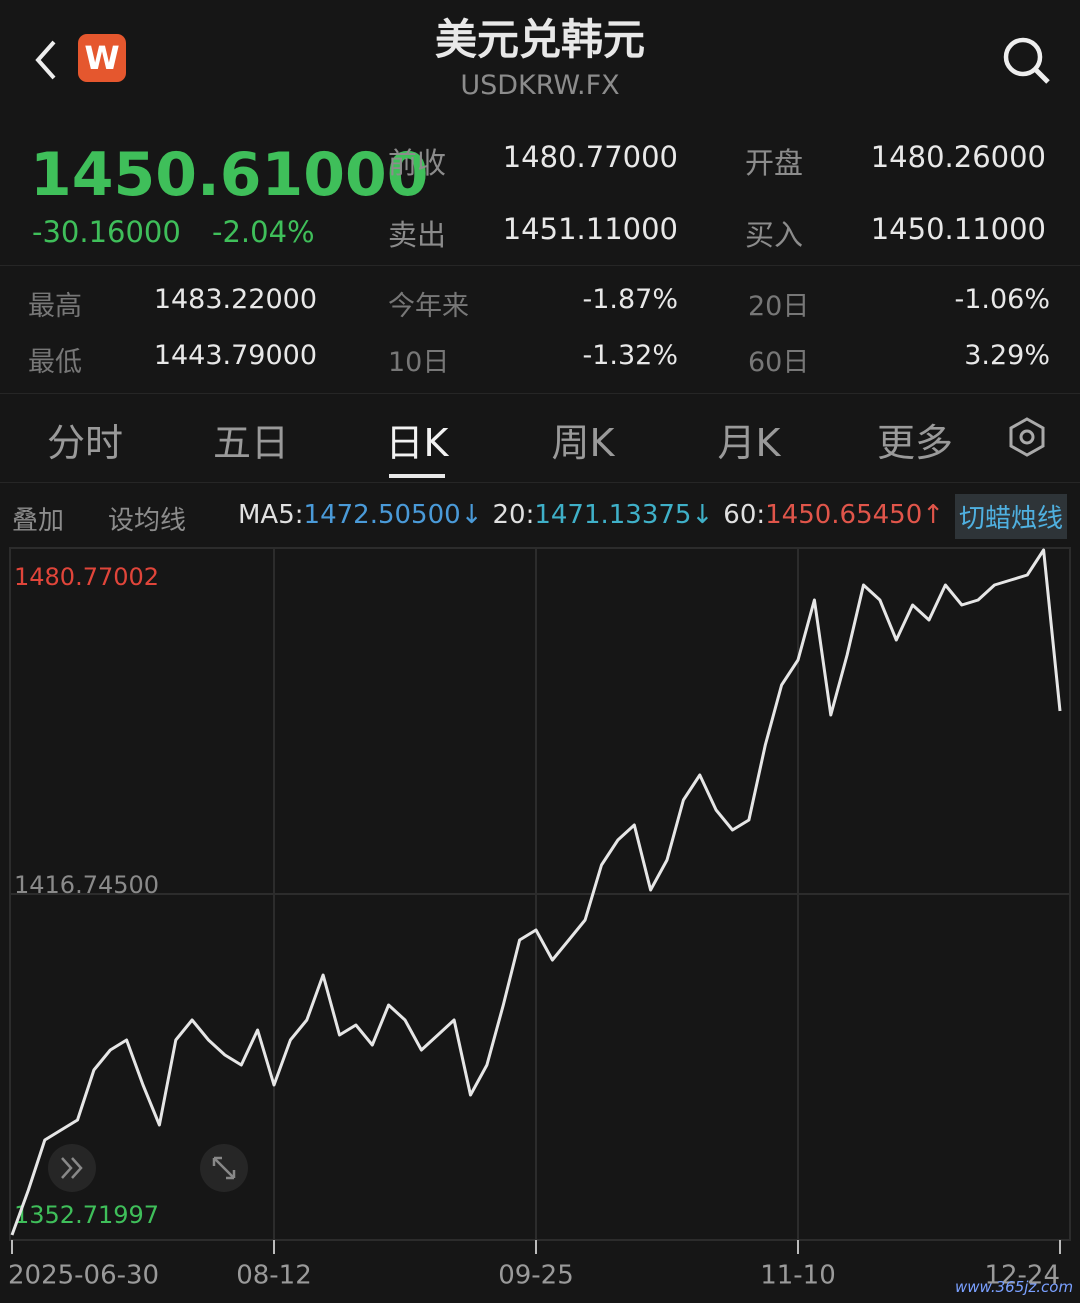 Image resolution: width=1080 pixels, height=1303 pixels. Describe the element at coordinates (250, 443) in the screenshot. I see `tab: 五日` at that location.